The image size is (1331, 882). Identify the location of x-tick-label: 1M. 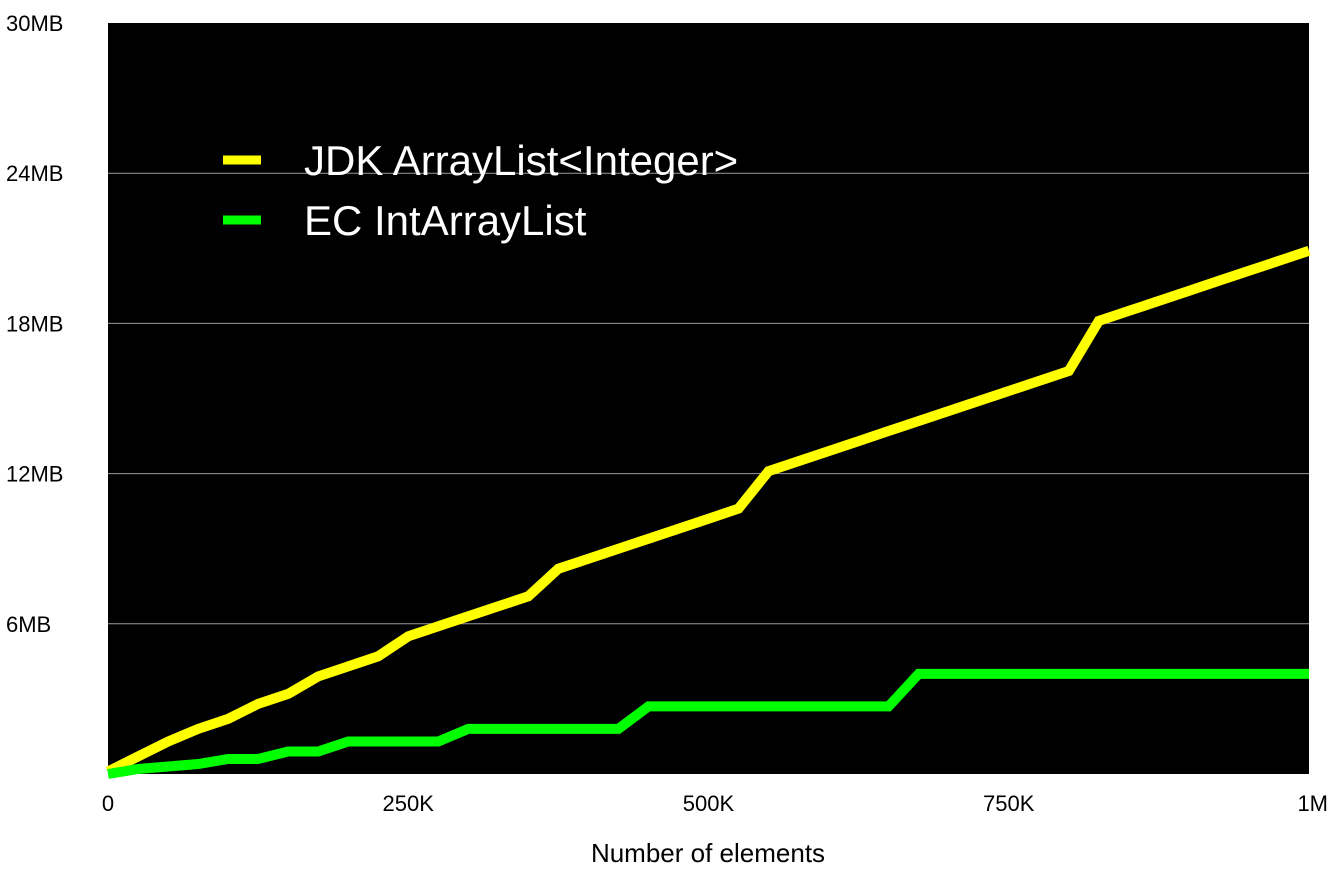
(1312, 803).